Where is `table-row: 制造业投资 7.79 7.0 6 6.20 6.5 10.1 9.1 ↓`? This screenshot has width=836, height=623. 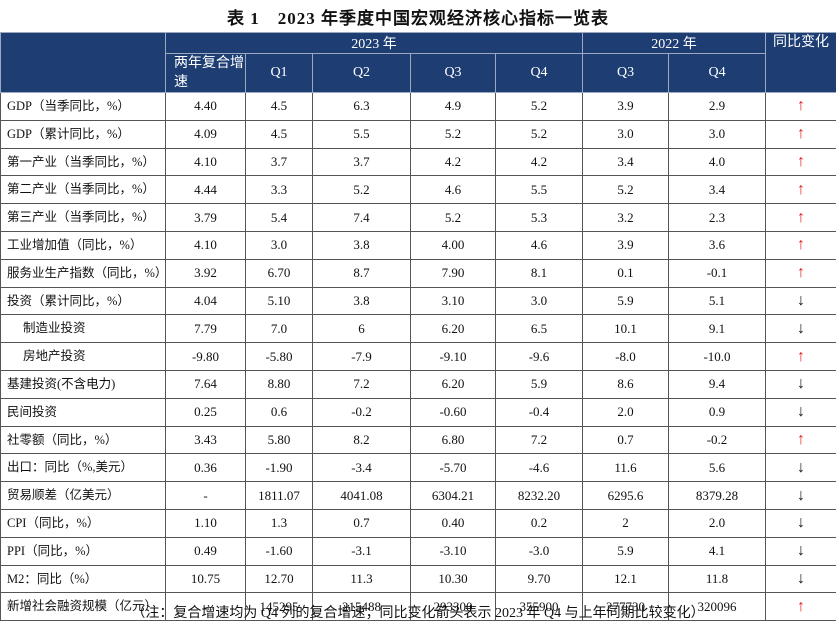 table-row: 制造业投资 7.79 7.0 6 6.20 6.5 10.1 9.1 ↓ is located at coordinates (418, 329).